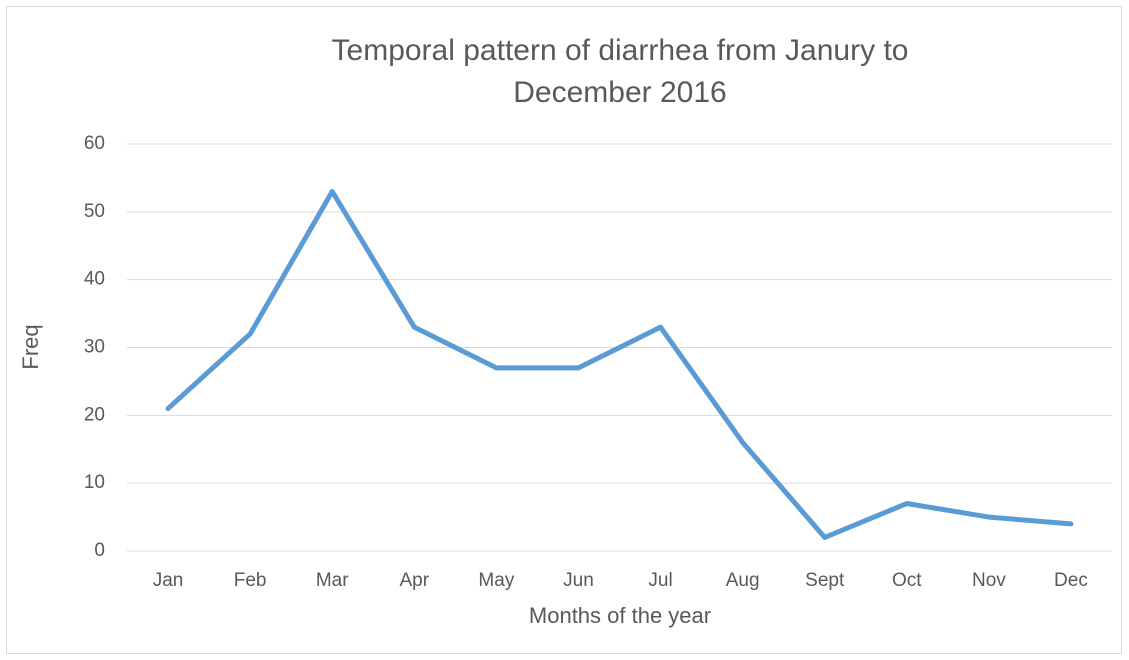 The height and width of the screenshot is (660, 1129). I want to click on x-tick-label: Nov, so click(989, 580).